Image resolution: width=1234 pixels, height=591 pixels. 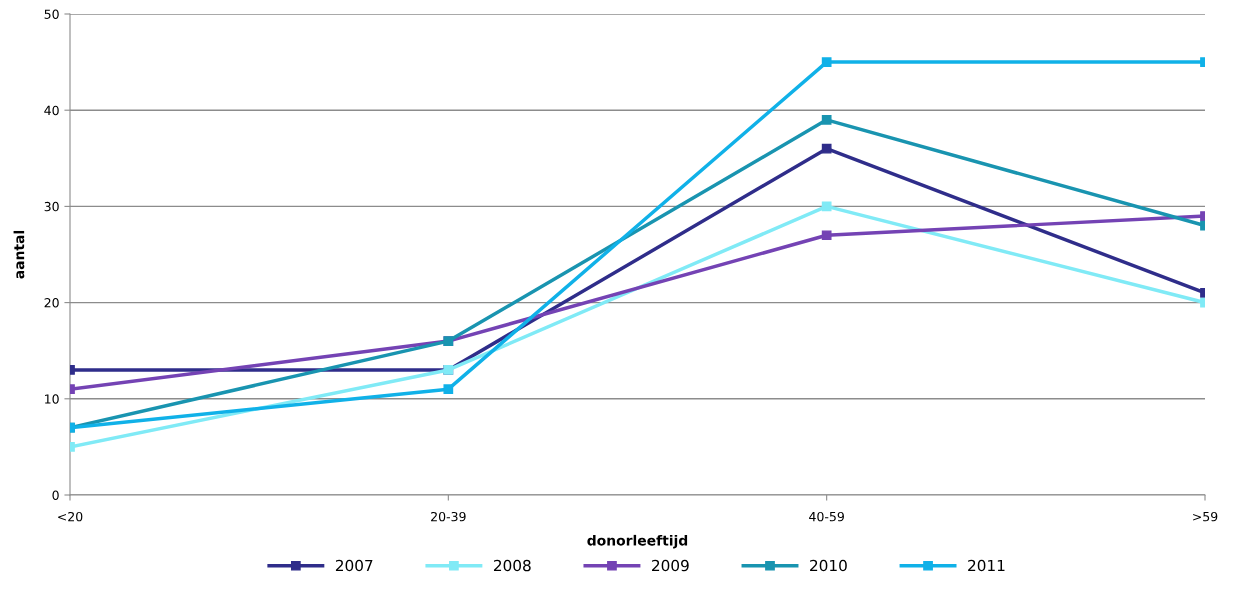 What do you see at coordinates (55, 495) in the screenshot?
I see `y-tick-label: 0` at bounding box center [55, 495].